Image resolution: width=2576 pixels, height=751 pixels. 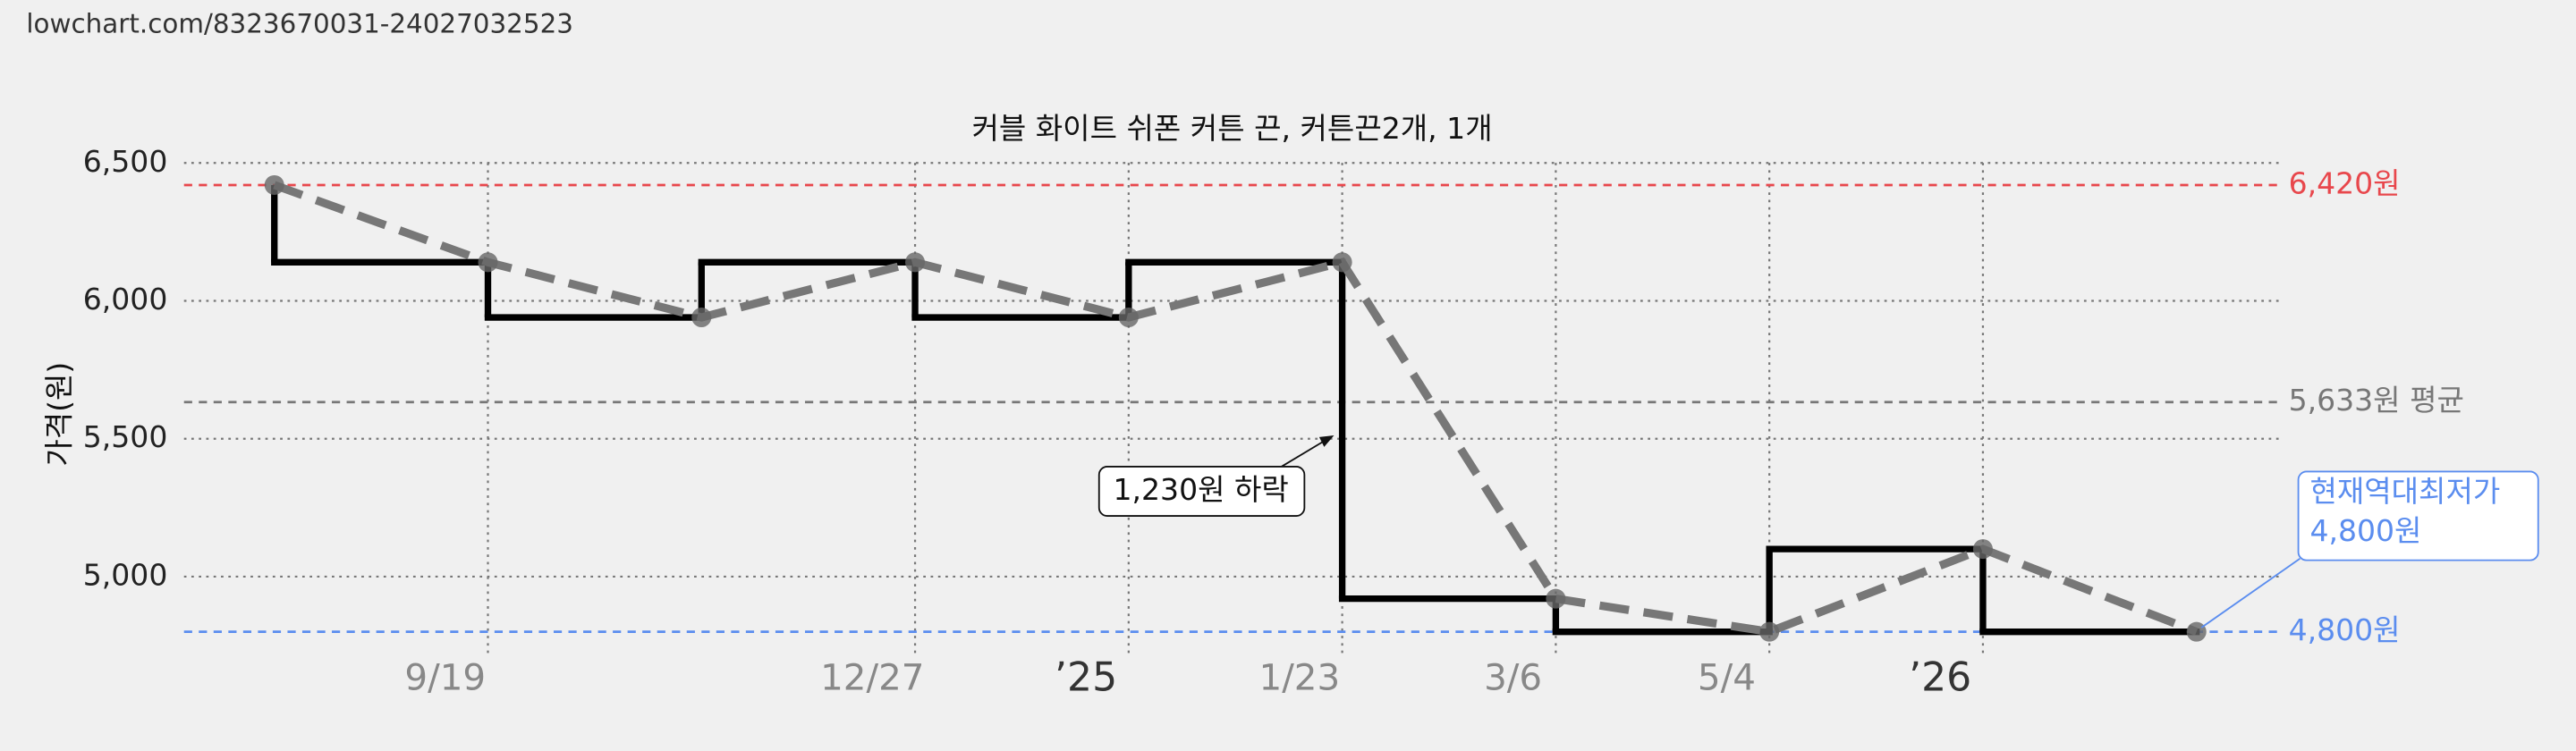 I want to click on y-tick-label: 5,500, so click(x=125, y=436).